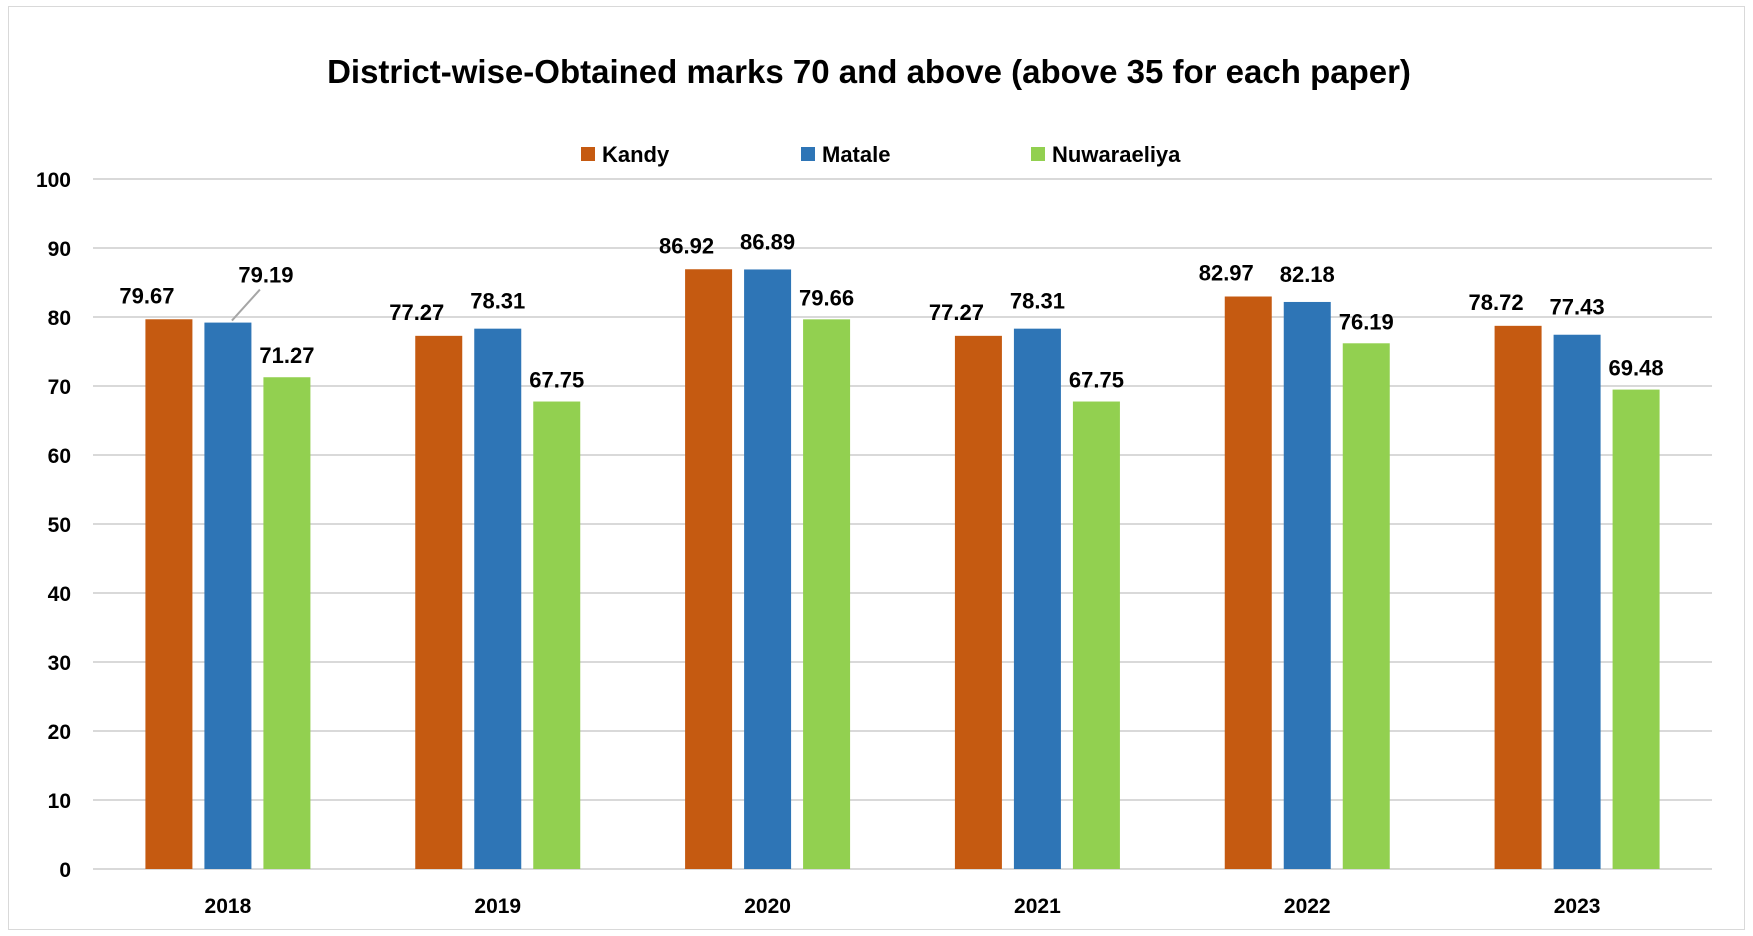 Image resolution: width=1753 pixels, height=936 pixels. Describe the element at coordinates (1518, 597) in the screenshot. I see `bar-kandy-2023` at that location.